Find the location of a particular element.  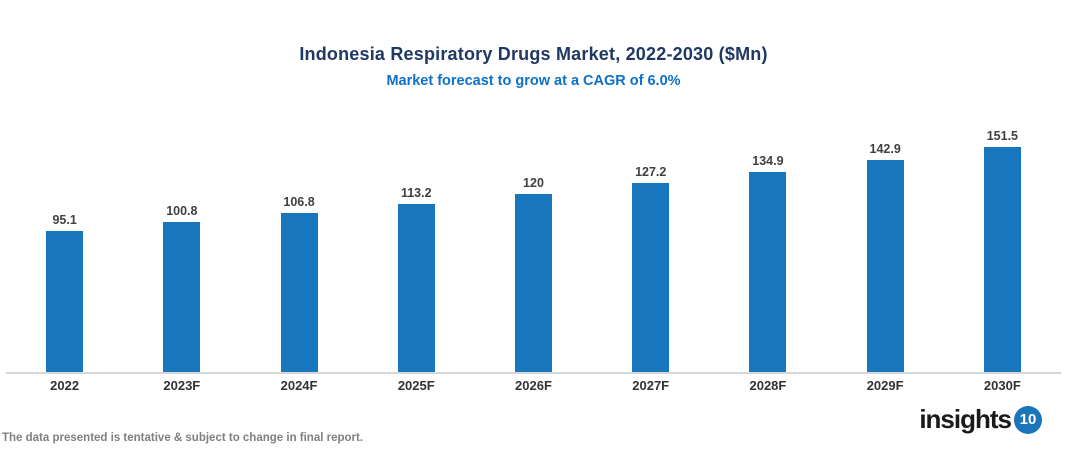

bar-column: 120 is located at coordinates (533, 274).